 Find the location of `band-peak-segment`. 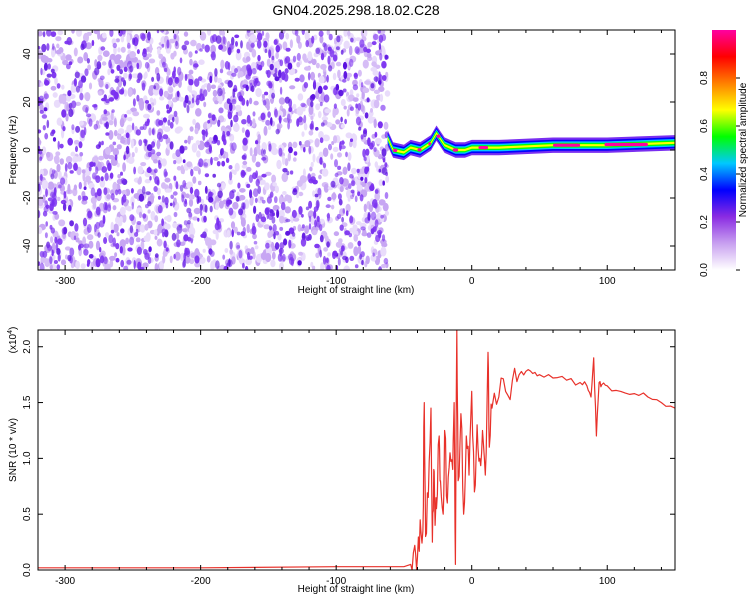

band-peak-segment is located at coordinates (626, 144).